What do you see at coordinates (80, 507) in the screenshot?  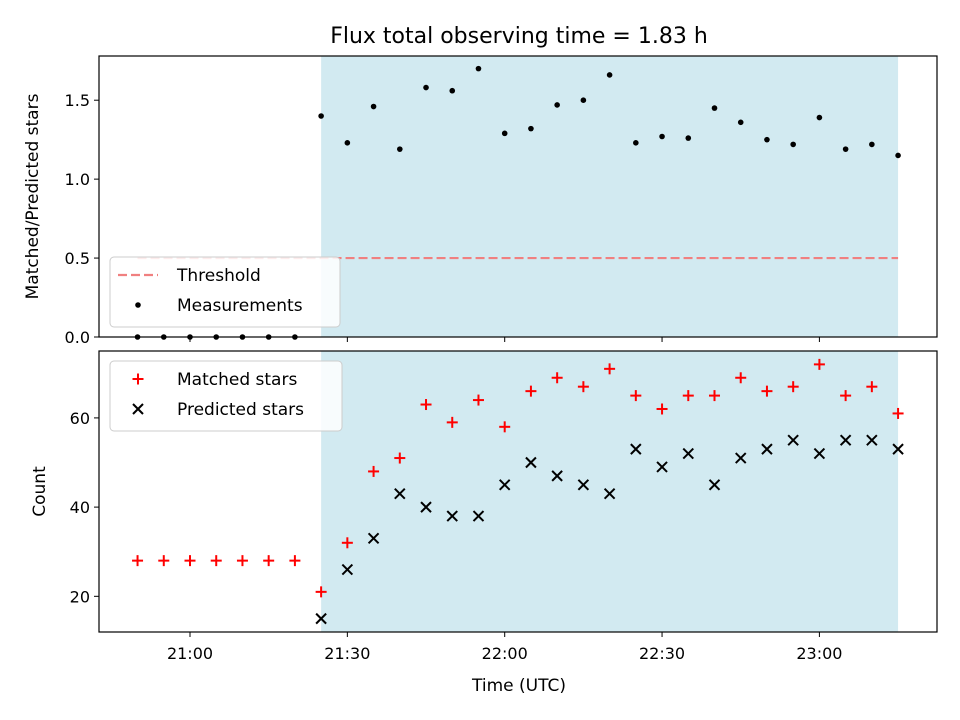 I see `count-y-tick-label: 40` at bounding box center [80, 507].